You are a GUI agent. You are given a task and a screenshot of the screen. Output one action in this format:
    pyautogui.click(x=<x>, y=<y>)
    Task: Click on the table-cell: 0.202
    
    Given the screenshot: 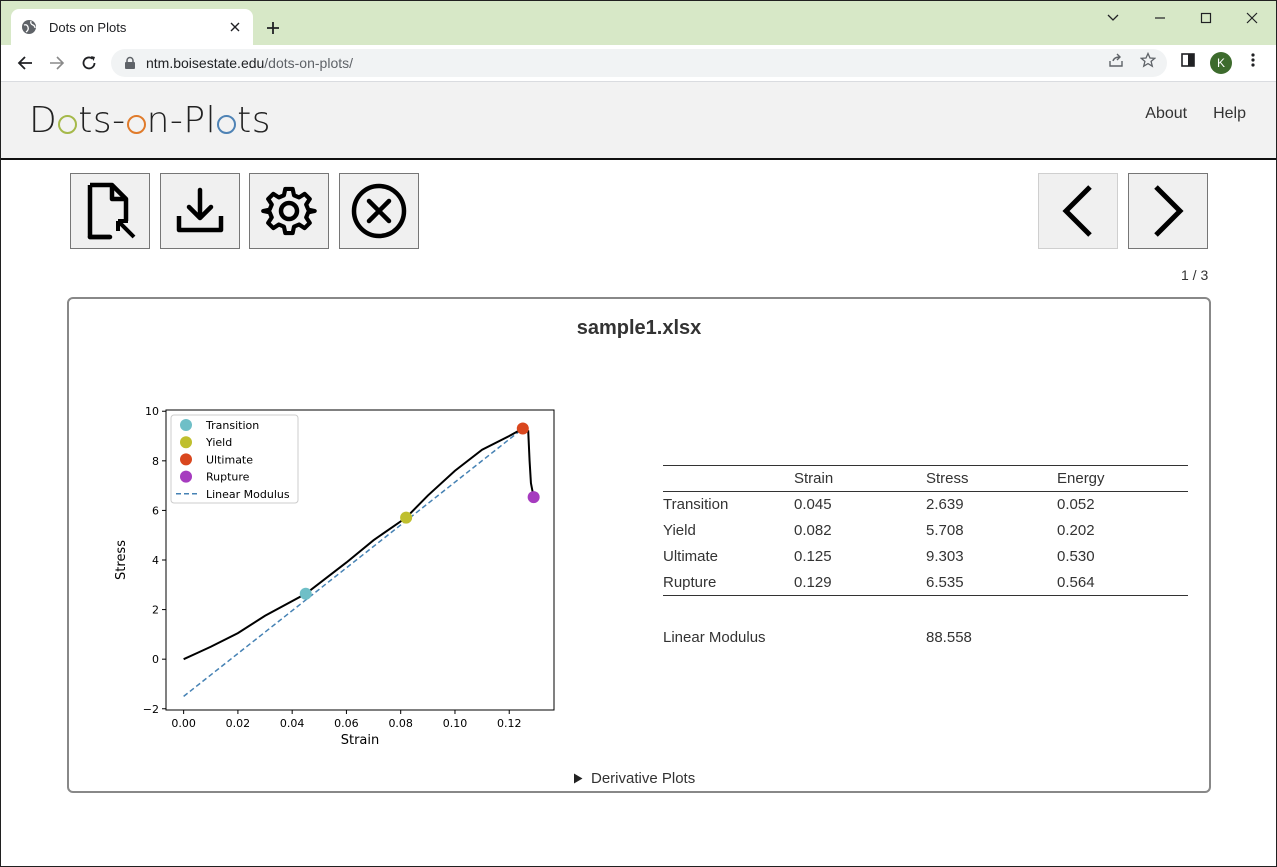 What is the action you would take?
    pyautogui.click(x=1076, y=530)
    